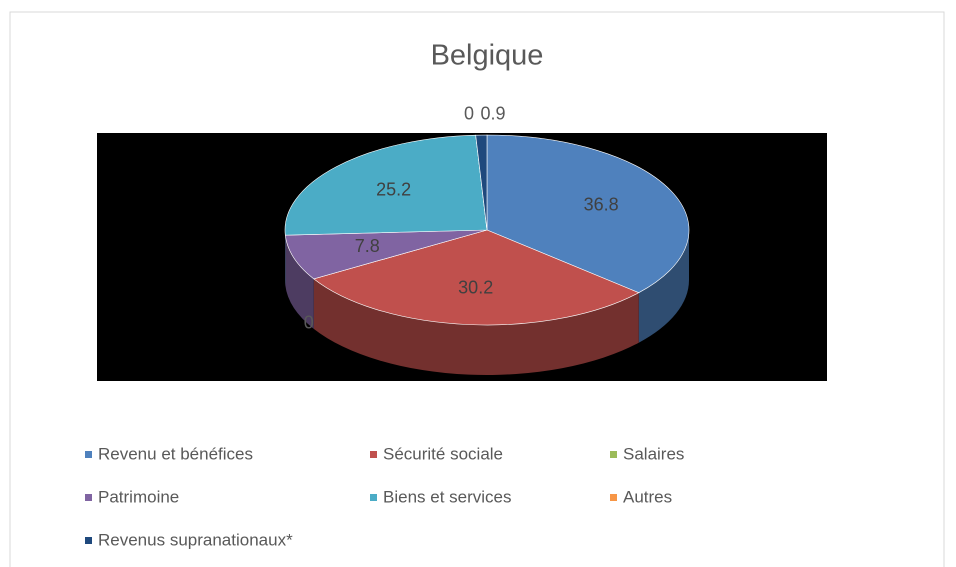  I want to click on legend-label: Sécurité sociale, so click(443, 453).